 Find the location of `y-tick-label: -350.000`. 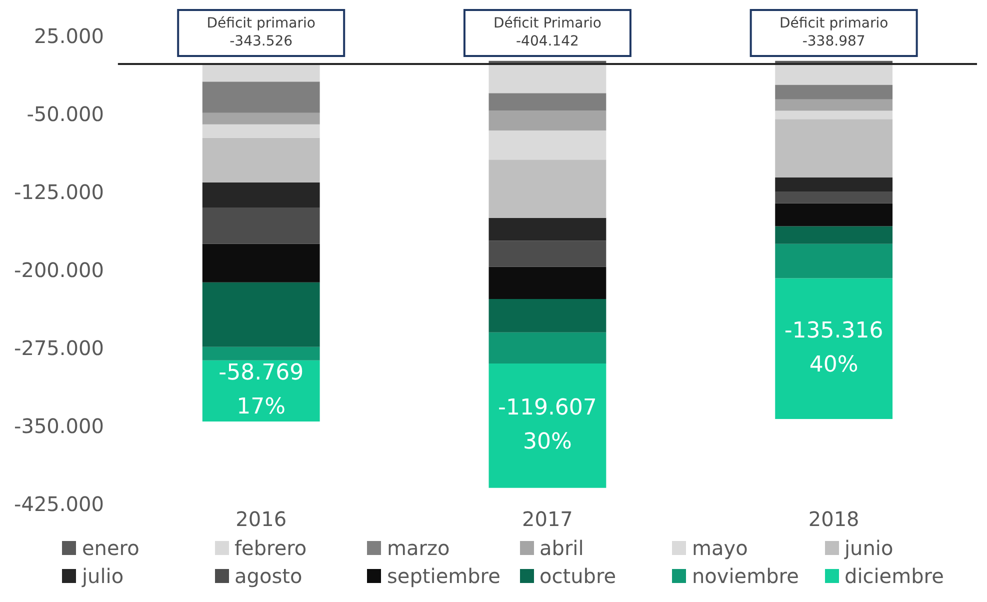

y-tick-label: -350.000 is located at coordinates (59, 426).